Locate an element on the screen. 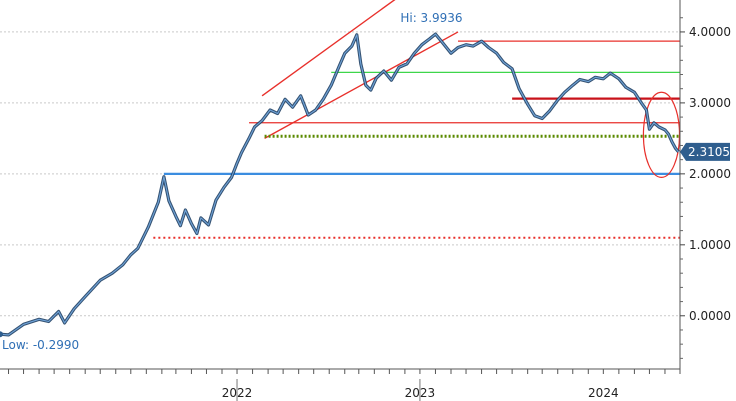  y-tick-label-2: 2.0000 is located at coordinates (710, 174).